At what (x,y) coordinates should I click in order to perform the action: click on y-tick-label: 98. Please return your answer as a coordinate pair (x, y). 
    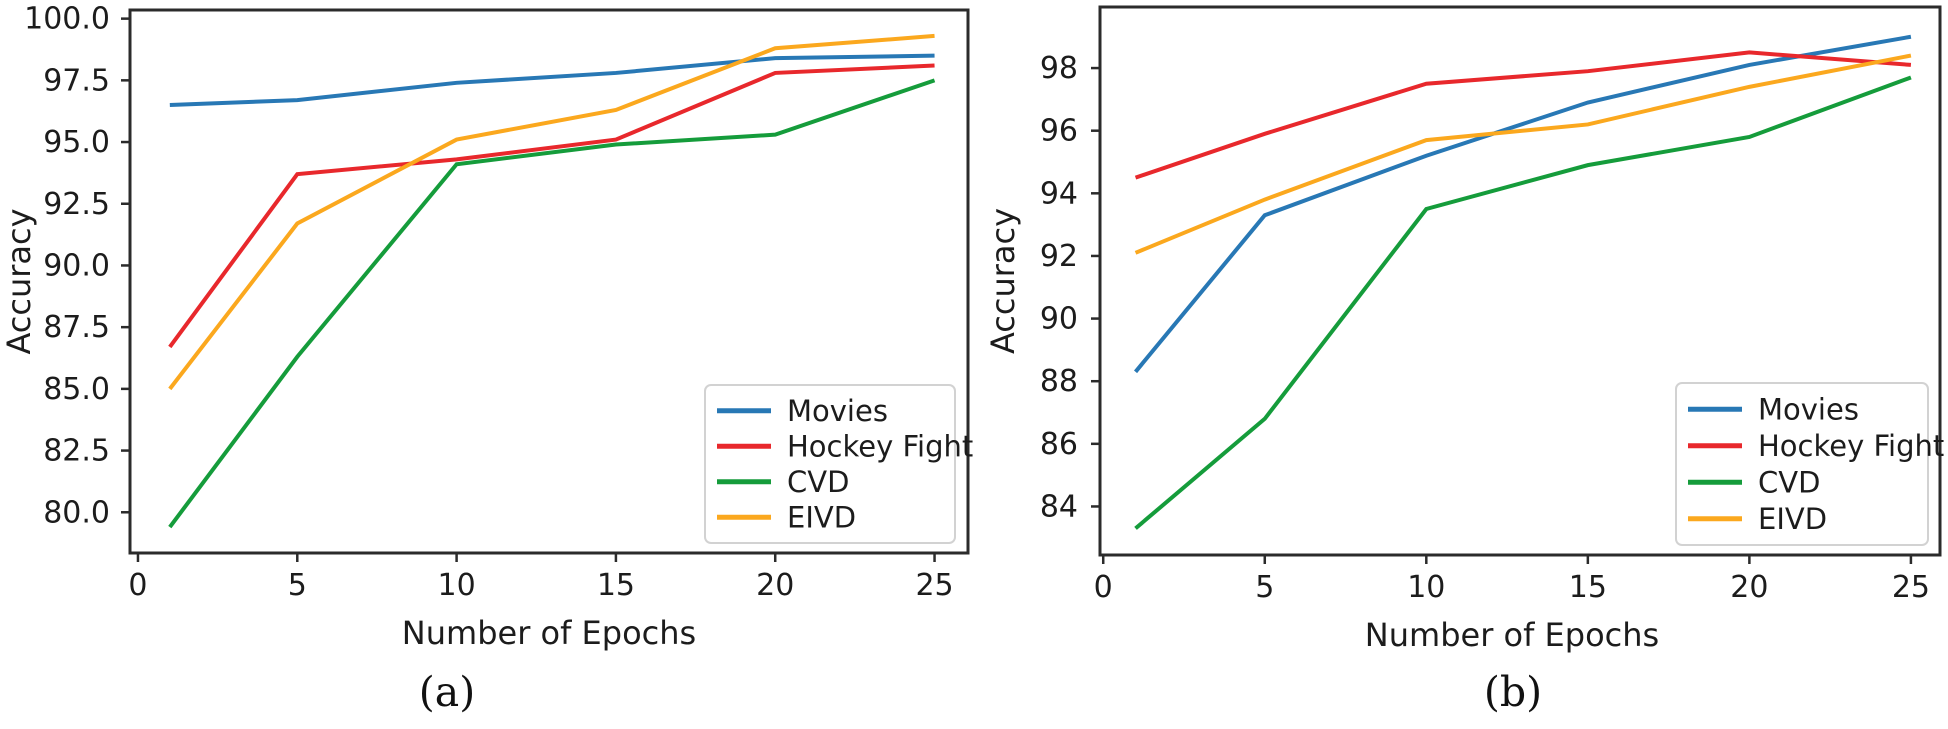
    Looking at the image, I should click on (1059, 68).